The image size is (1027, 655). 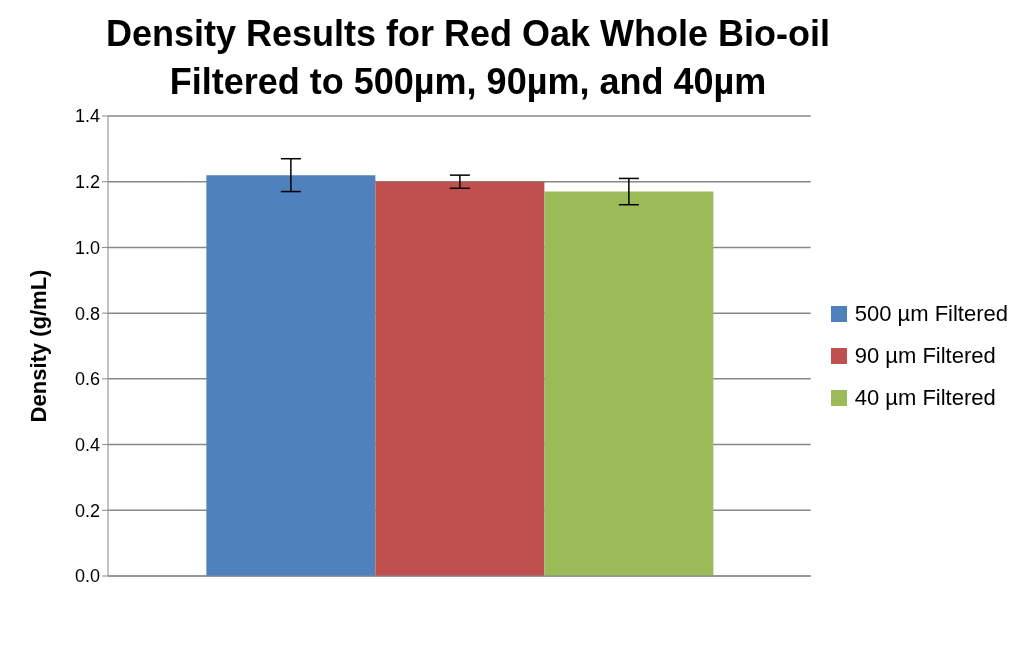 What do you see at coordinates (925, 398) in the screenshot?
I see `legend-label: 40 µm Filtered` at bounding box center [925, 398].